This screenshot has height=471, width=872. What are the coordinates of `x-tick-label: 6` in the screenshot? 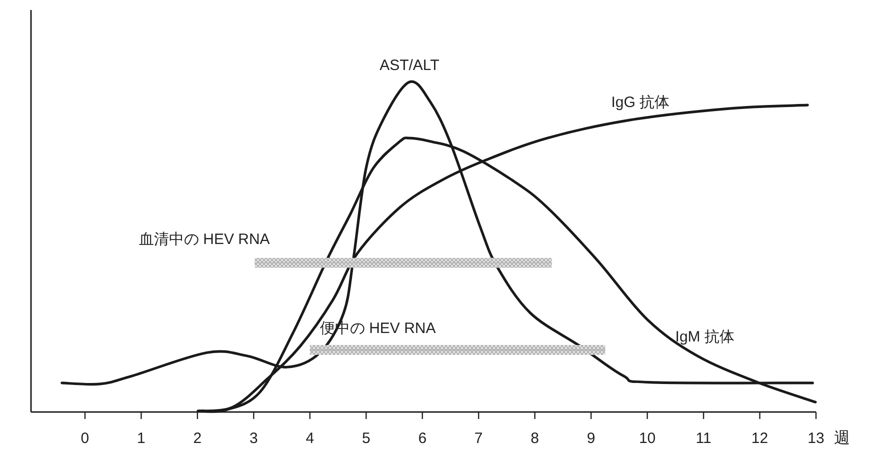 It's located at (422, 438).